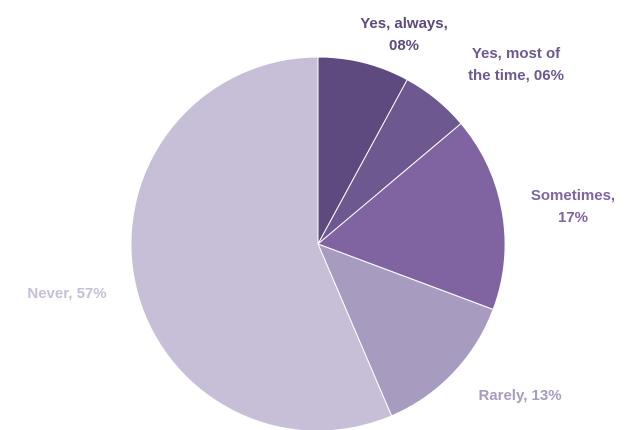 The height and width of the screenshot is (430, 626). Describe the element at coordinates (405, 330) in the screenshot. I see `pie-slice-rarely` at that location.